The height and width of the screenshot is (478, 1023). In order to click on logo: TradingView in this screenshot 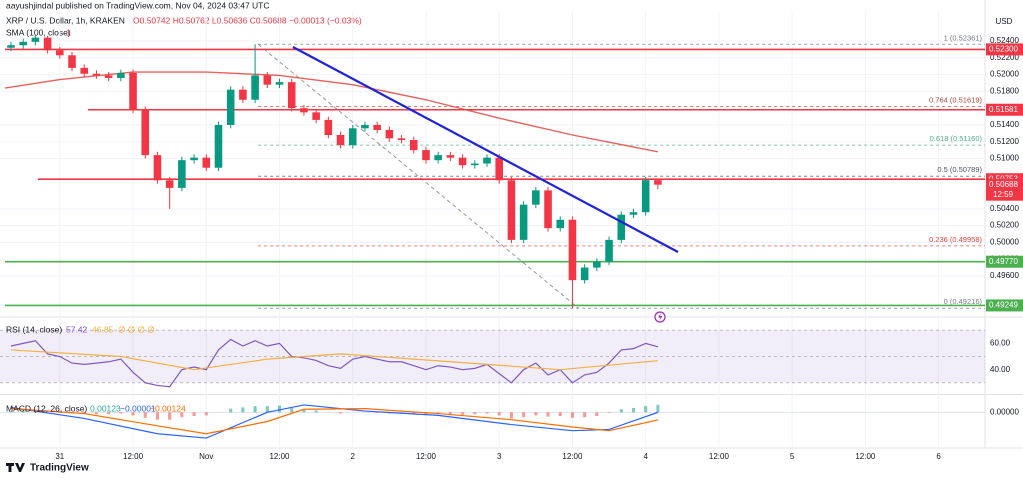, I will do `click(47, 468)`.